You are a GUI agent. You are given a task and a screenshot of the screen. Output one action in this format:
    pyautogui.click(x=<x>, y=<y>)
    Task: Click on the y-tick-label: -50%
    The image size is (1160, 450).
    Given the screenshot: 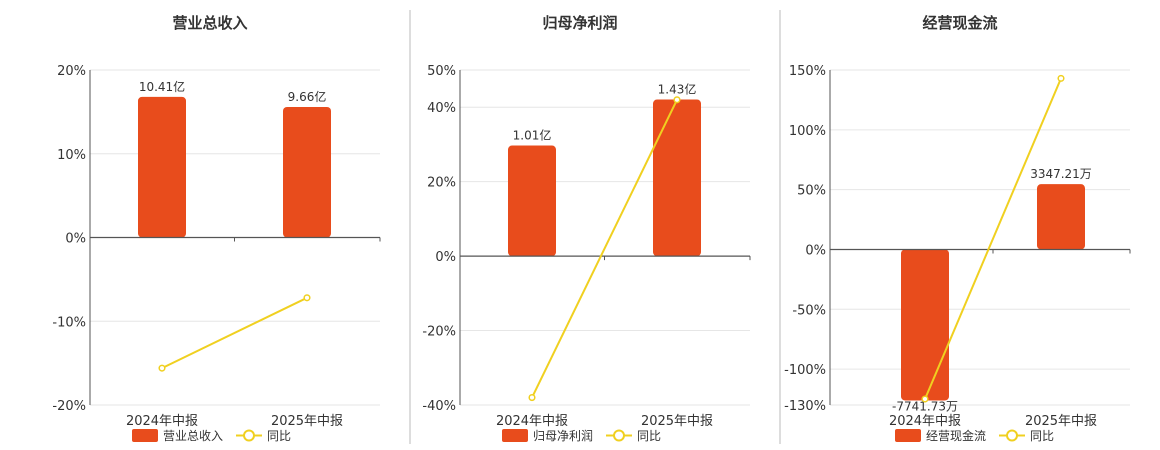 What is the action you would take?
    pyautogui.click(x=809, y=310)
    